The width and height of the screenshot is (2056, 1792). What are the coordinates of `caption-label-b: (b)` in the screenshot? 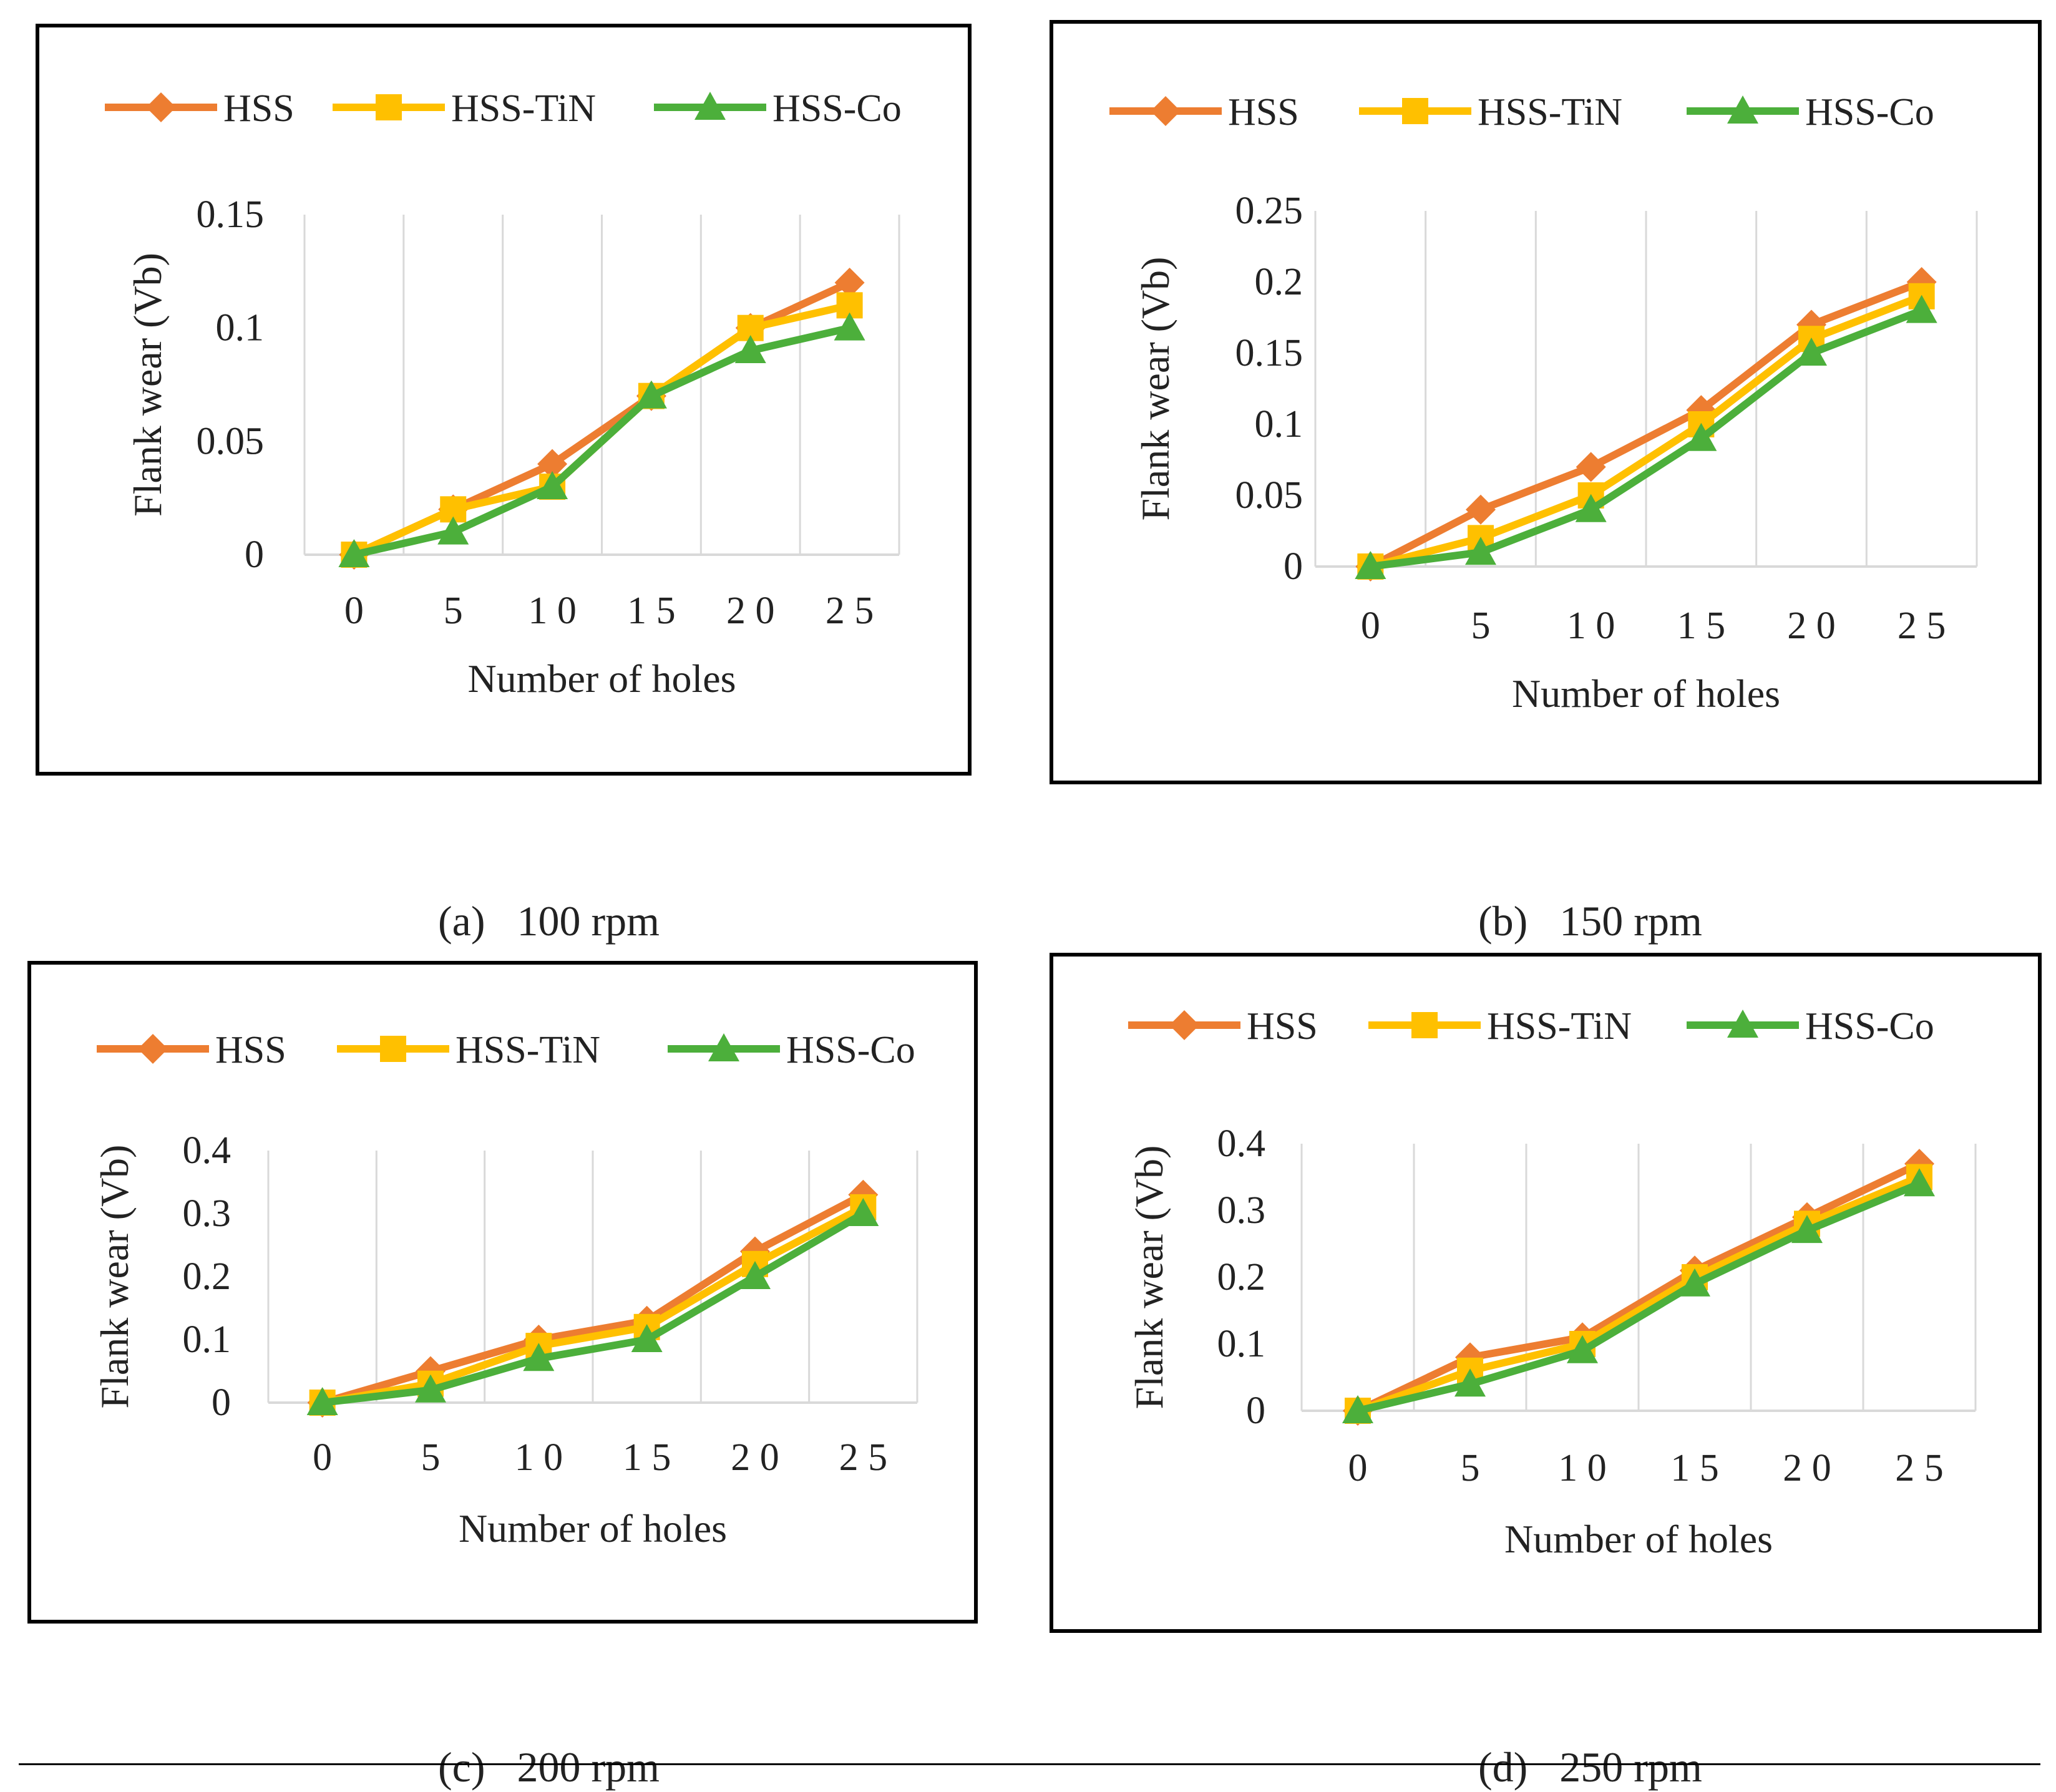 It's located at (1503, 921).